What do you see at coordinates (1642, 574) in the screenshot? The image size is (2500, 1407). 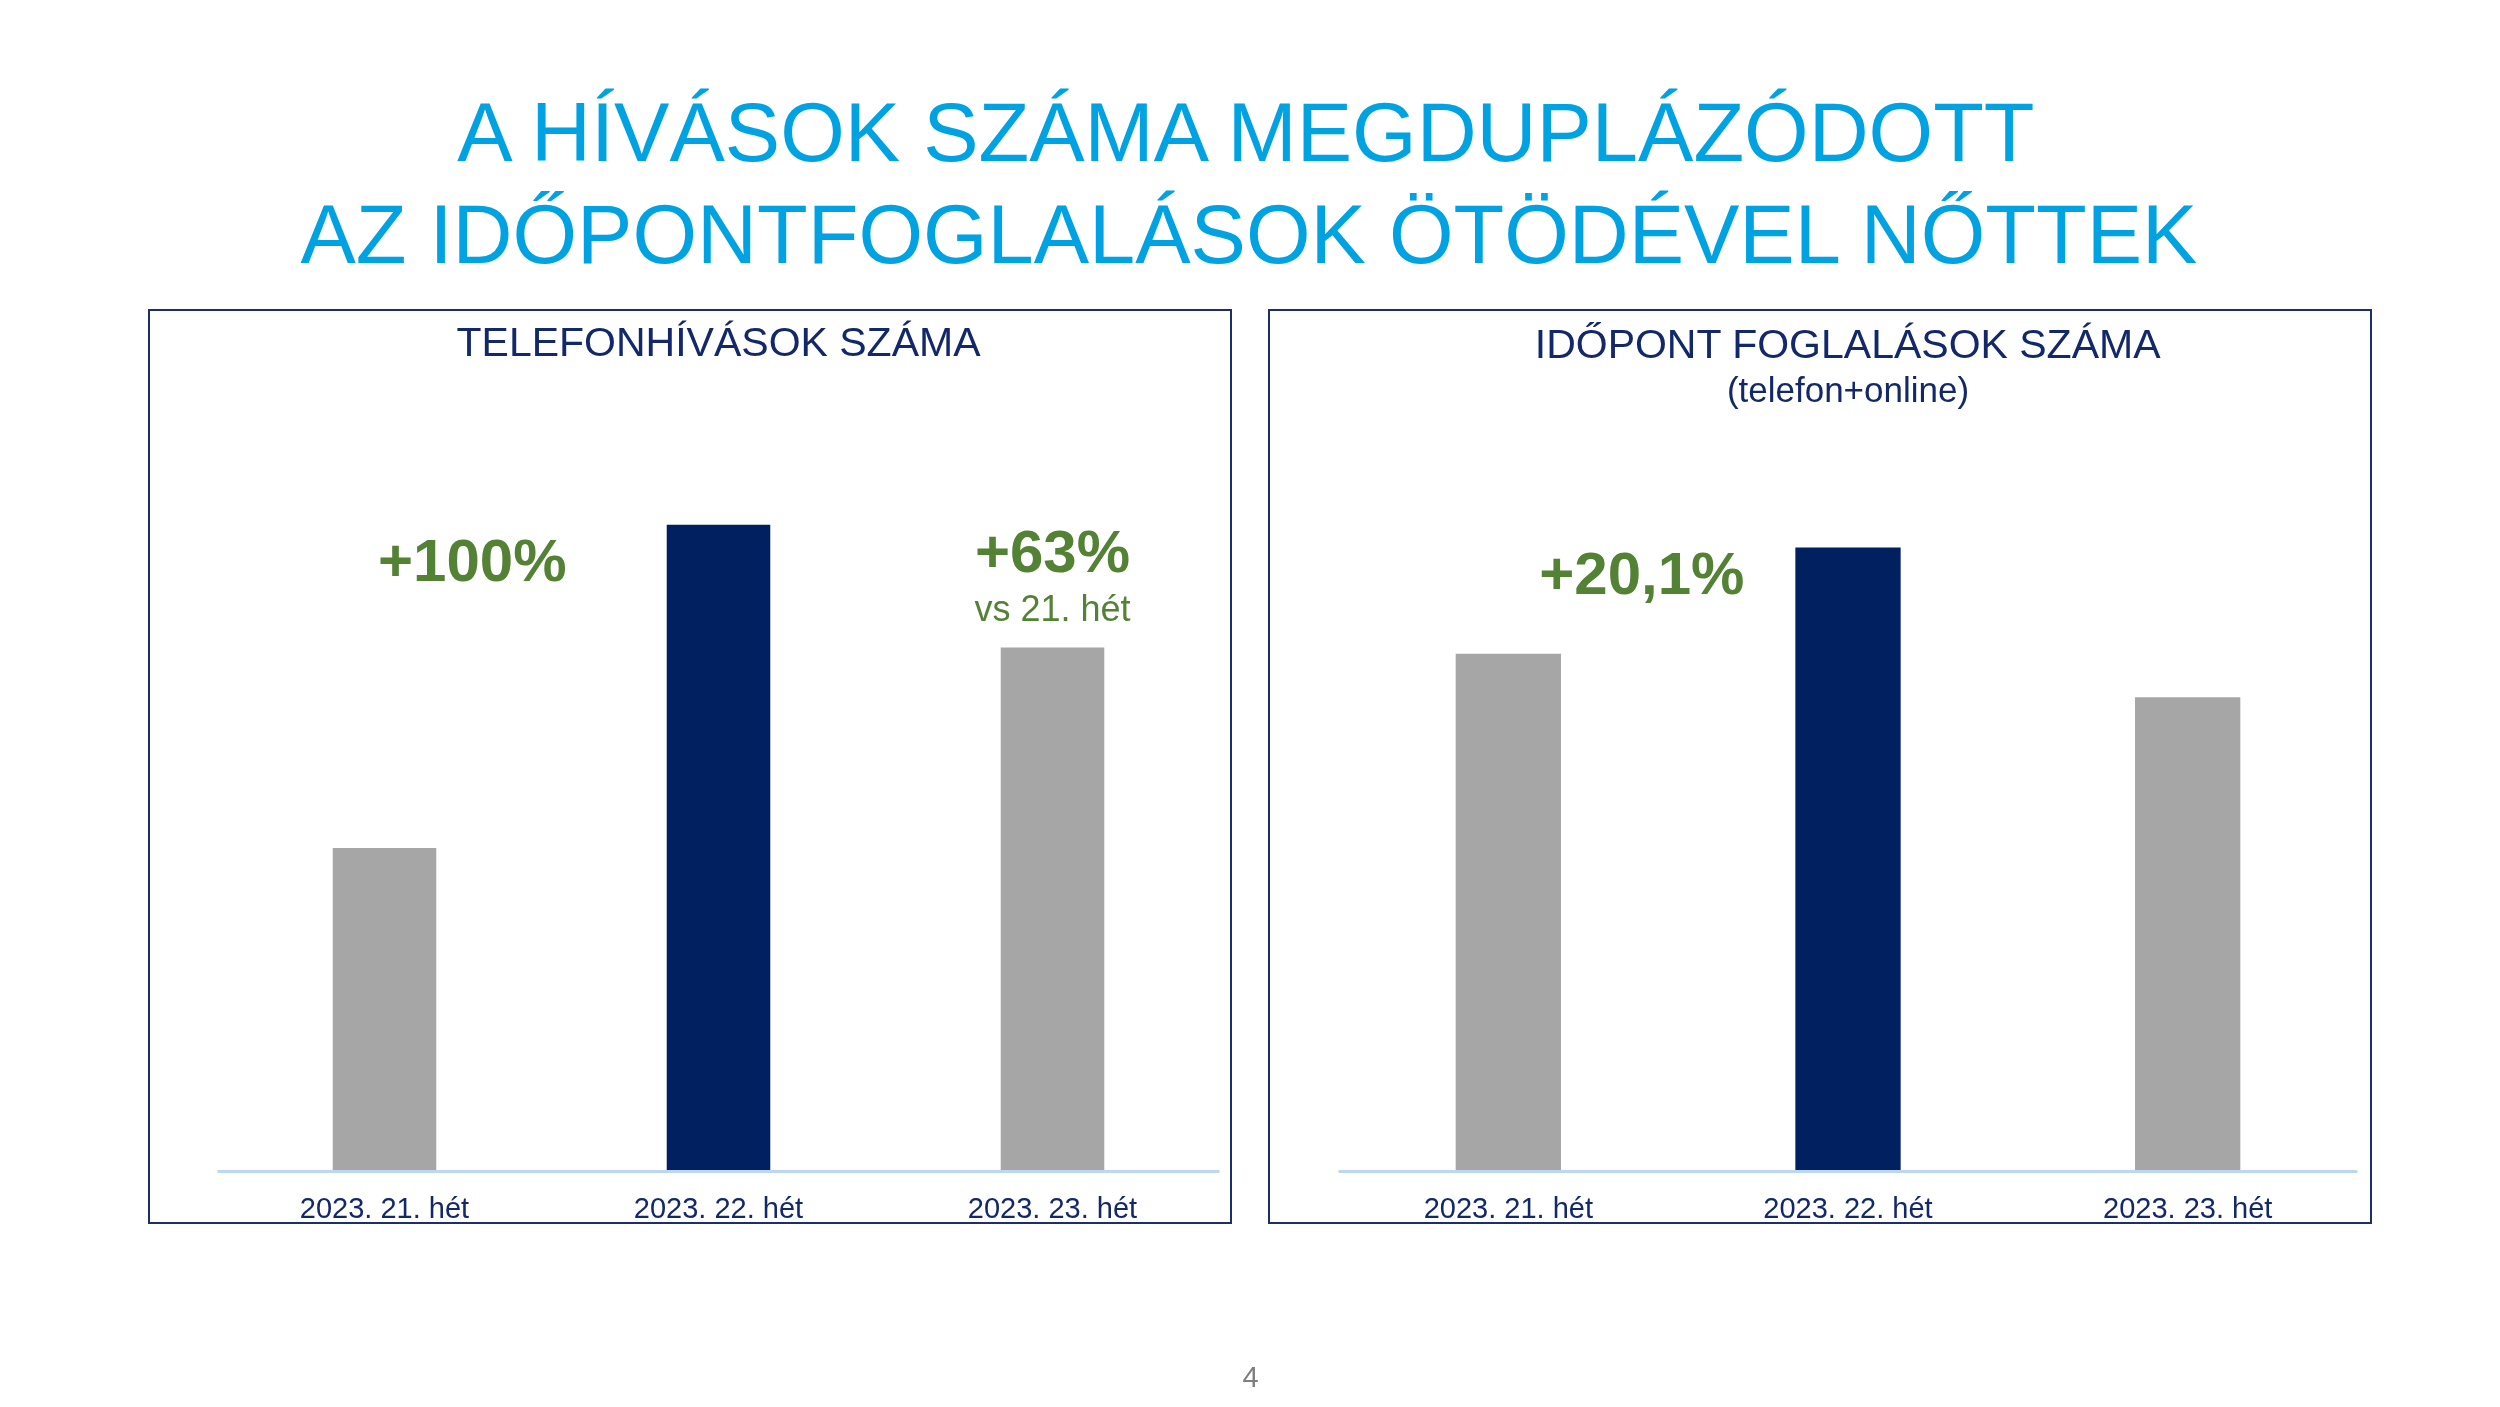 I see `annotation: +20,1%` at bounding box center [1642, 574].